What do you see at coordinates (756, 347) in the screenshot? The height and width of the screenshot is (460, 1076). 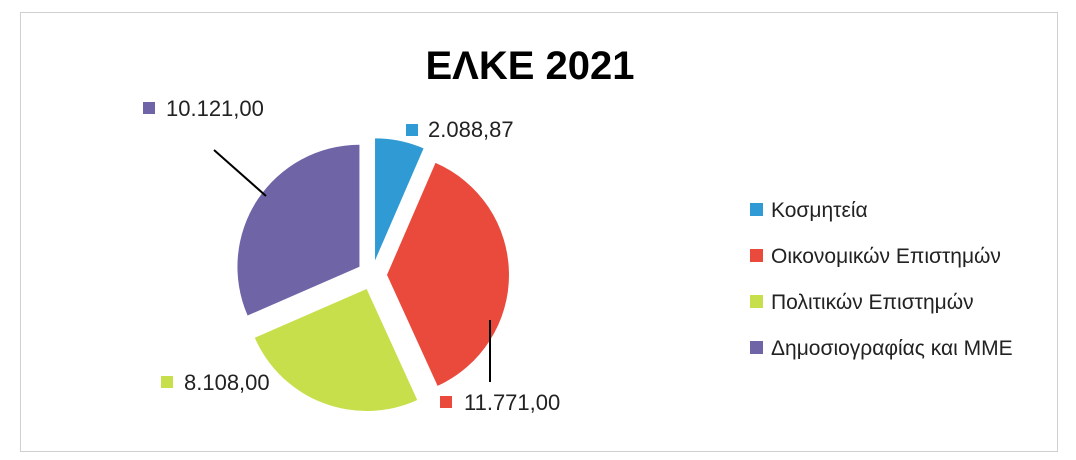 I see `legend-swatch-dimosiografias-kai-mme` at bounding box center [756, 347].